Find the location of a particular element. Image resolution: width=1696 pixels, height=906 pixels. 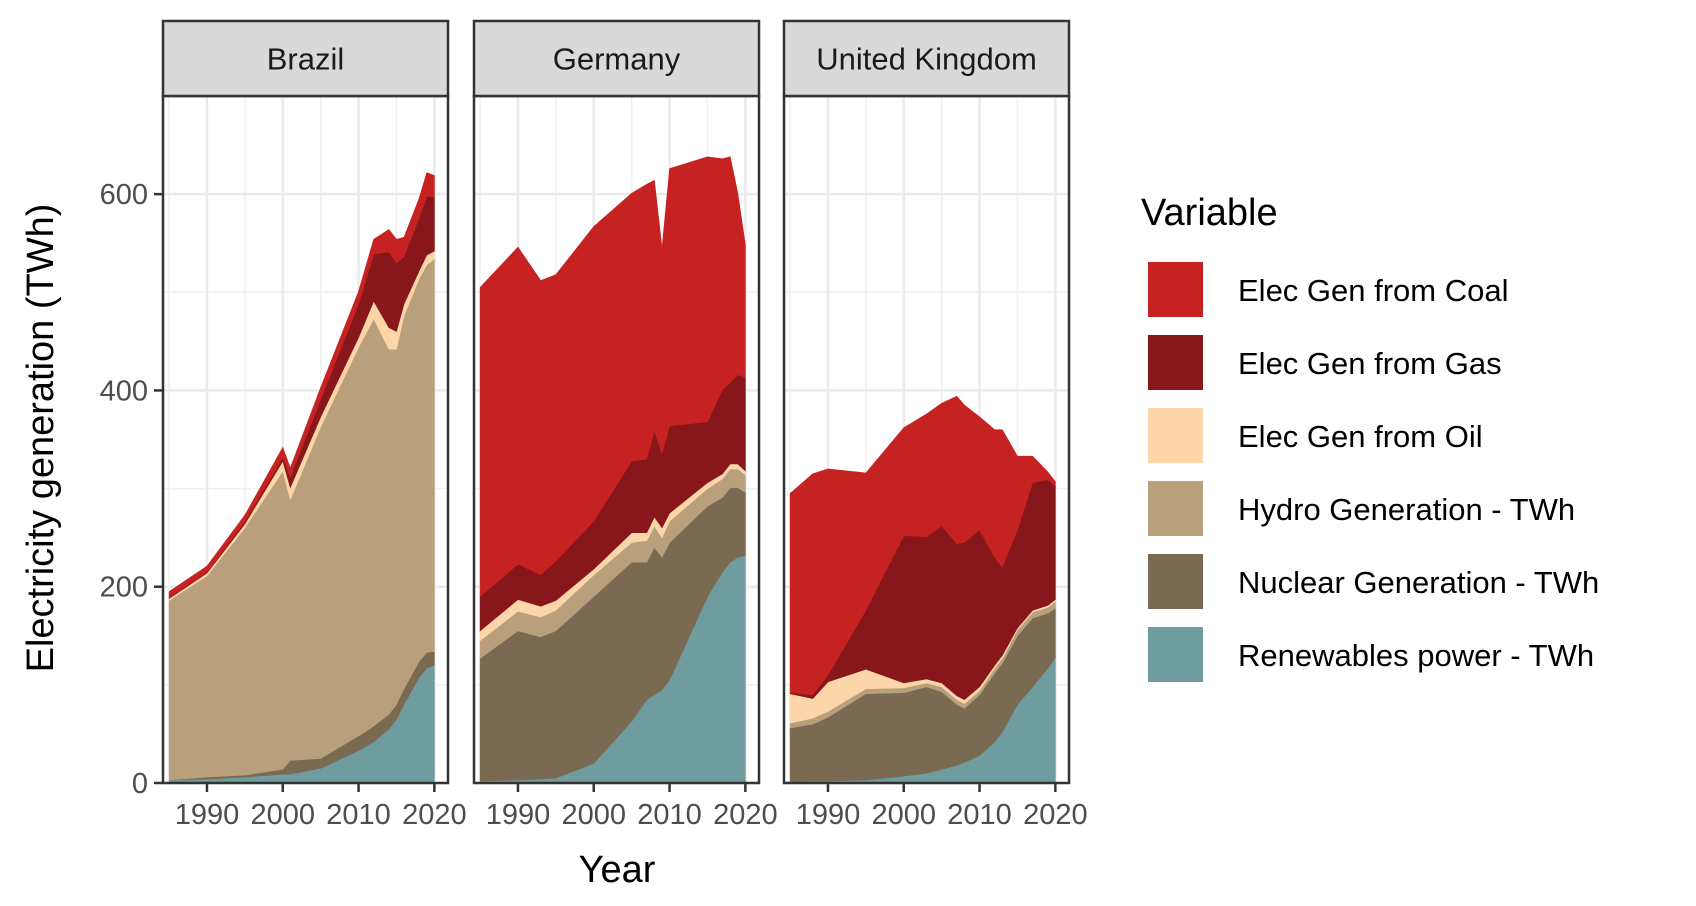

legend-item-hydro-generation-twh: Hydro Generation - TWh is located at coordinates (1361, 508).